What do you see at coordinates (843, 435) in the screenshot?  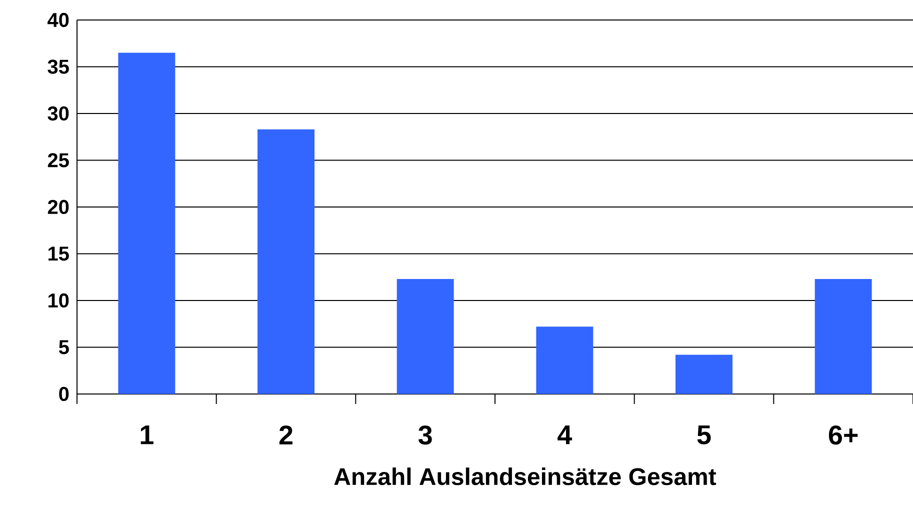 I see `x-tick-label: 6+` at bounding box center [843, 435].